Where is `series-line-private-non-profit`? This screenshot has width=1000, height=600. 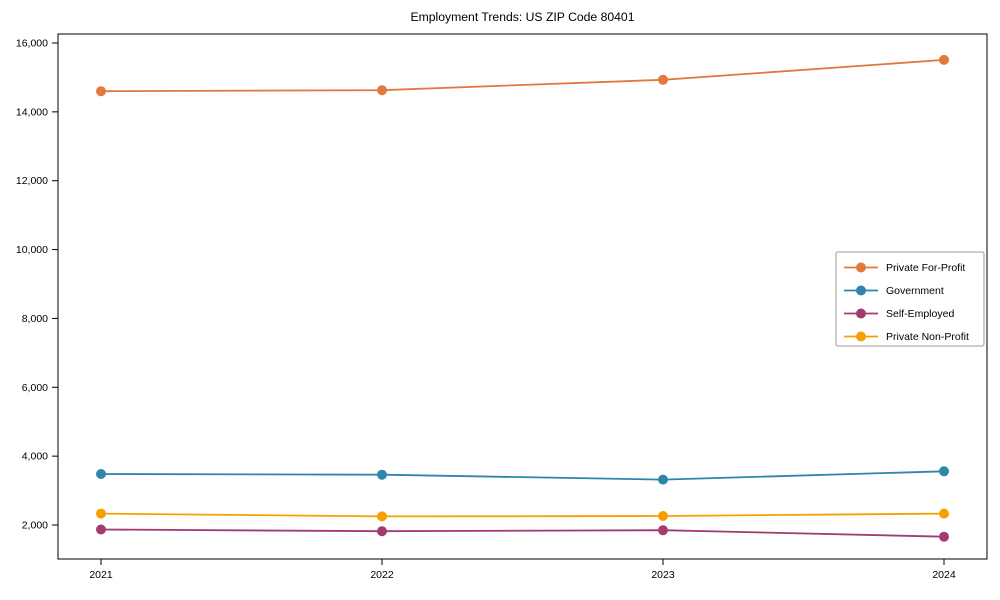
series-line-private-non-profit is located at coordinates (522, 515).